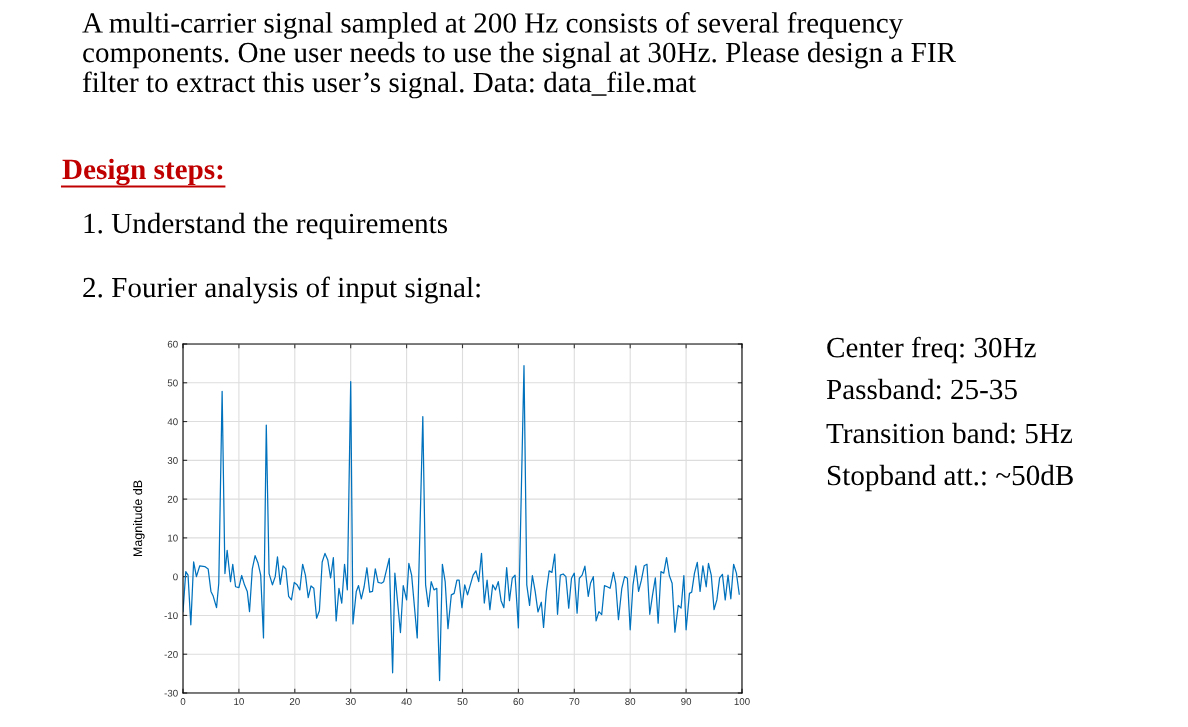 The height and width of the screenshot is (727, 1188). What do you see at coordinates (183, 701) in the screenshot?
I see `x-tick-label: 0` at bounding box center [183, 701].